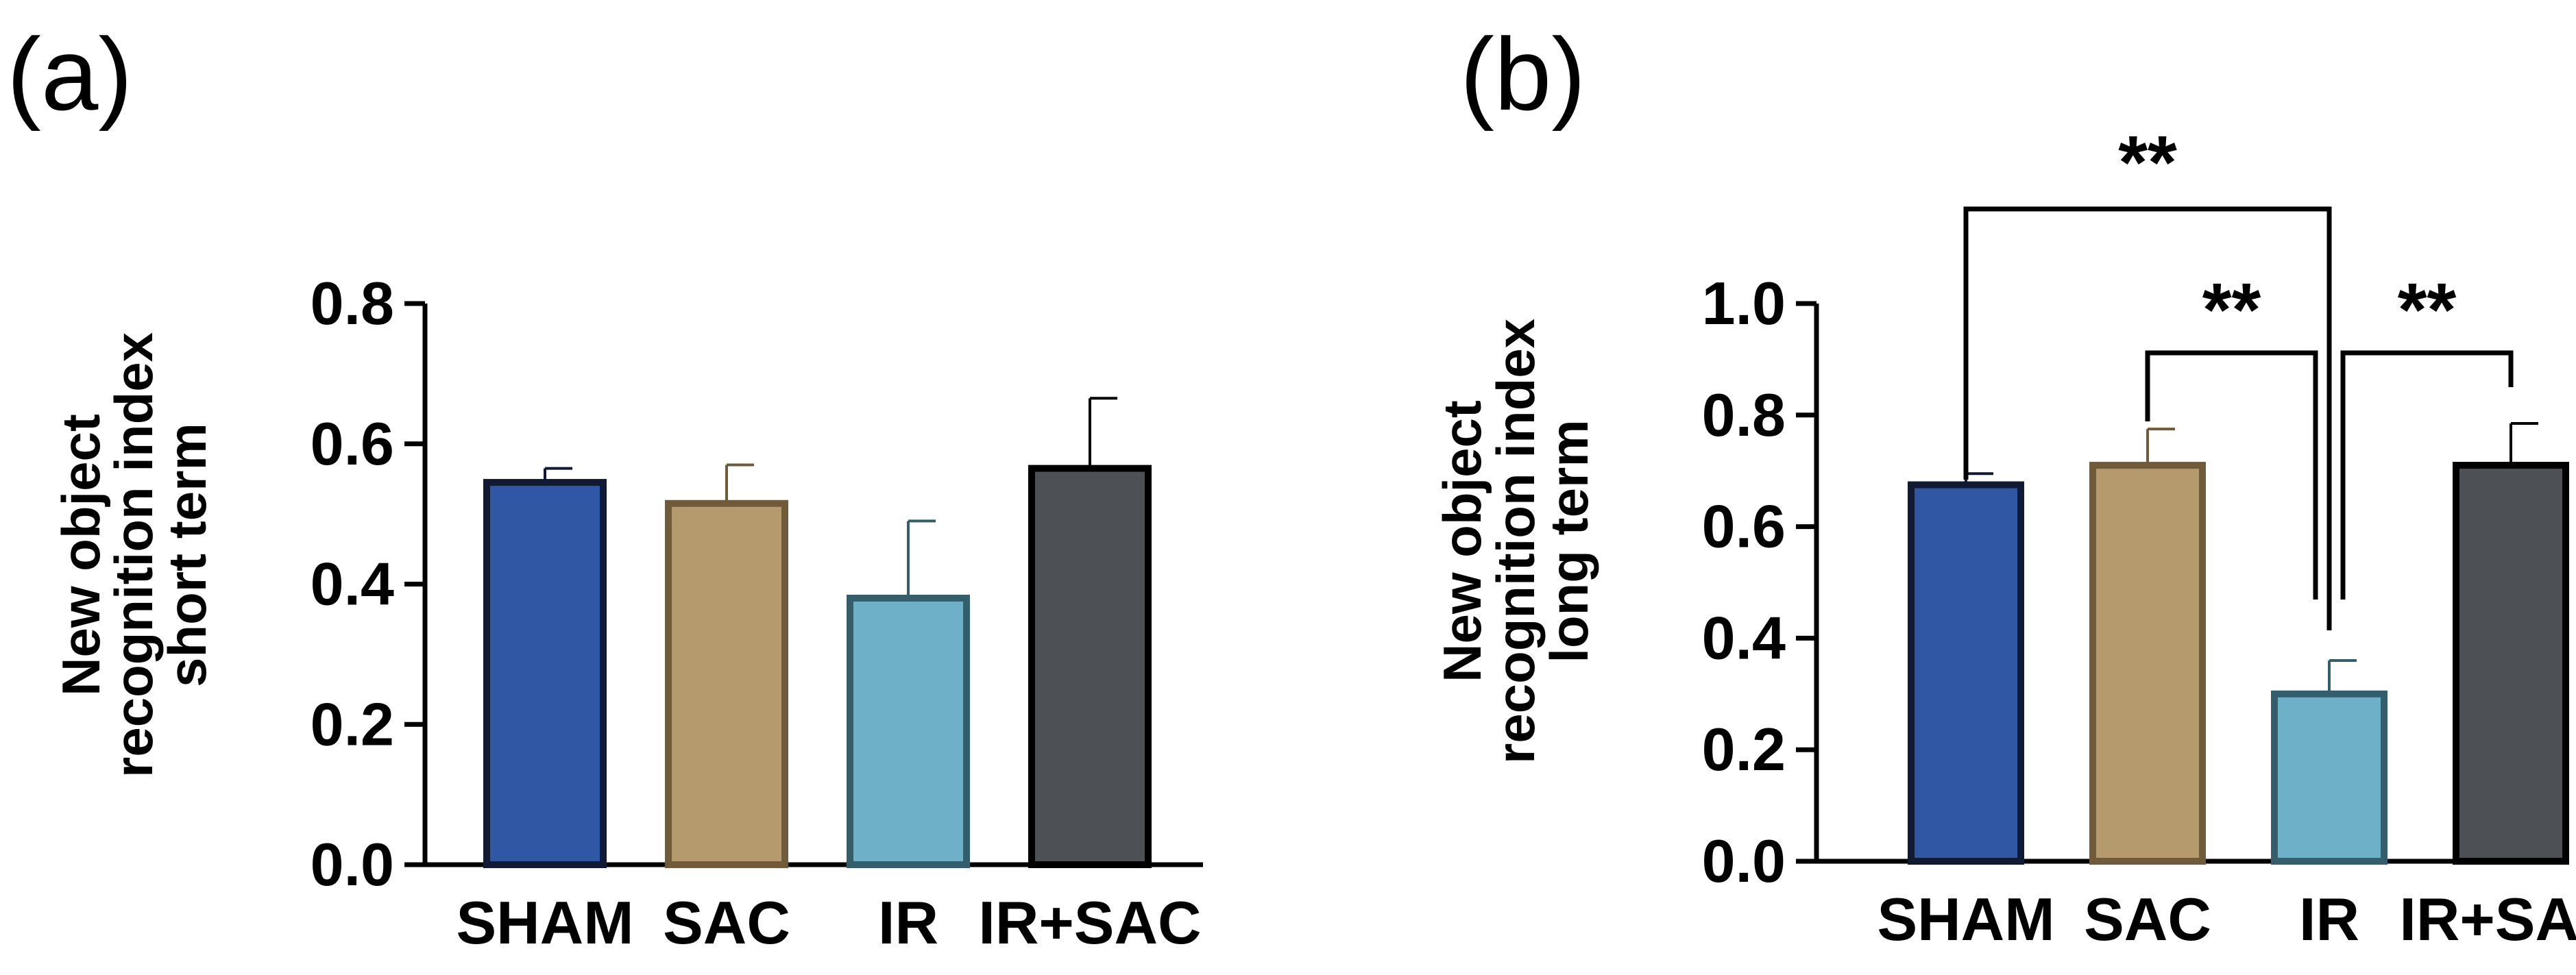 The width and height of the screenshot is (2576, 975). I want to click on panel-a-category-label: SAC, so click(726, 923).